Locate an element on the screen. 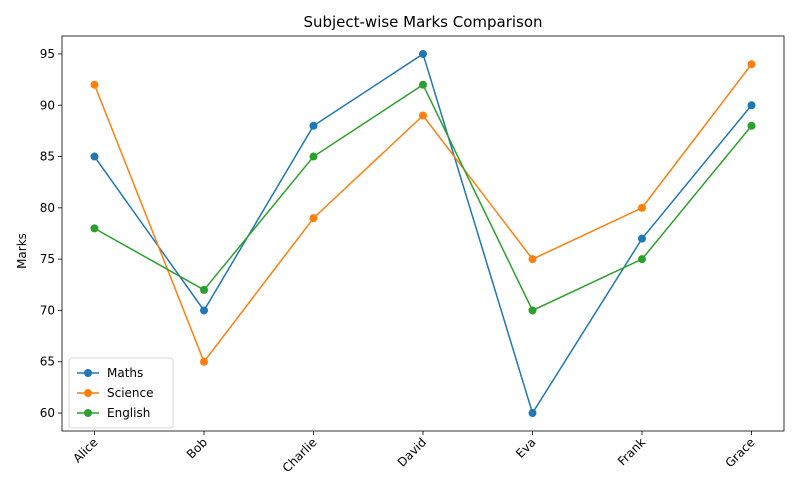 The image size is (800, 500). x-axis: Alice Bob Charlie David Eva Frank Grace is located at coordinates (414, 453).